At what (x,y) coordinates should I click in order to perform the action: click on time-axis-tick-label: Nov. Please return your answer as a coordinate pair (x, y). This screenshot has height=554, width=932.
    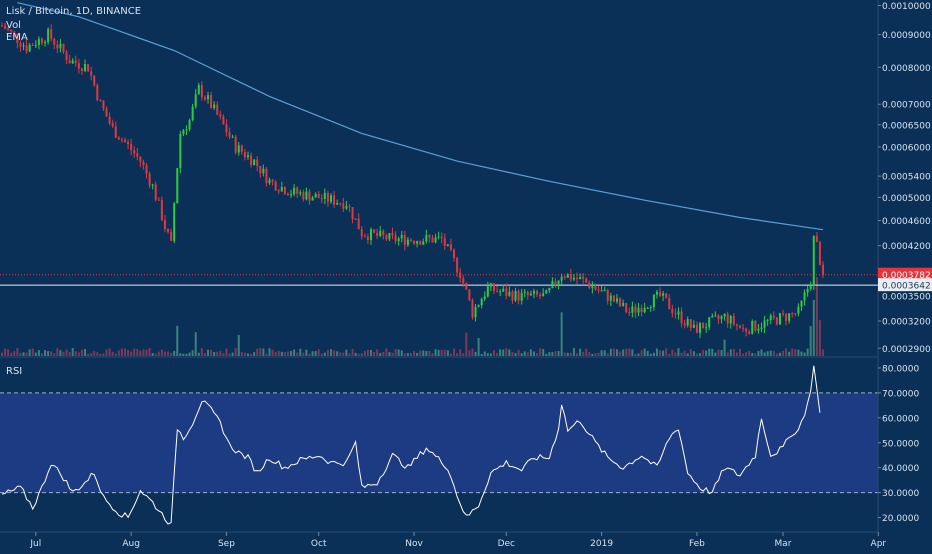
    Looking at the image, I should click on (414, 544).